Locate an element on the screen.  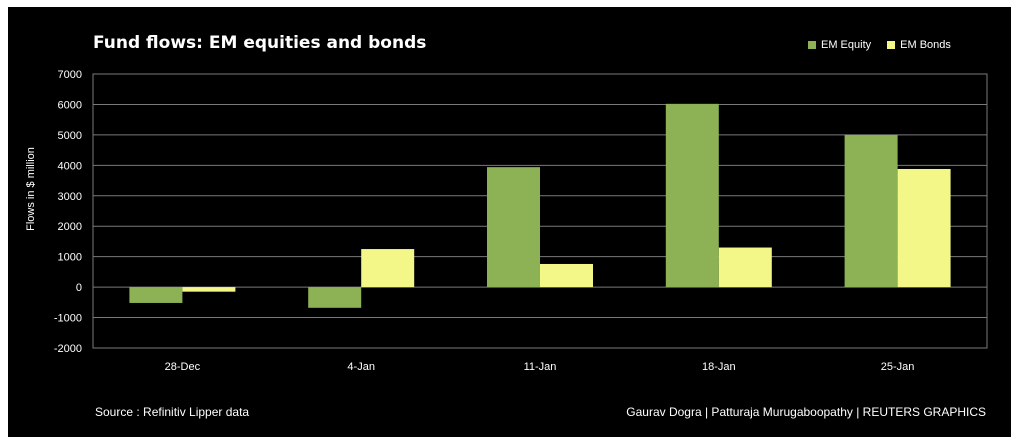
legend-item-bonds: EM Bonds is located at coordinates (919, 45).